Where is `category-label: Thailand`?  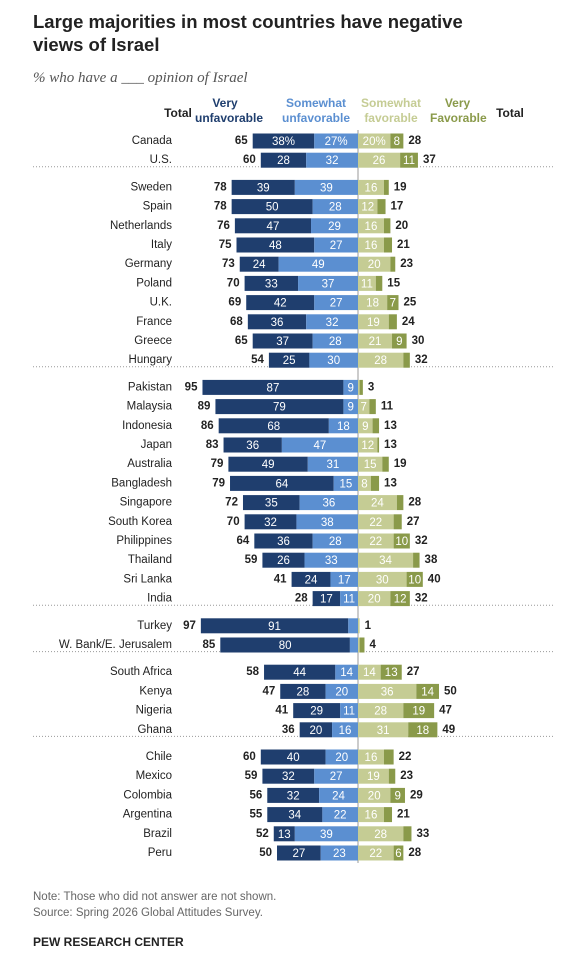 category-label: Thailand is located at coordinates (150, 560).